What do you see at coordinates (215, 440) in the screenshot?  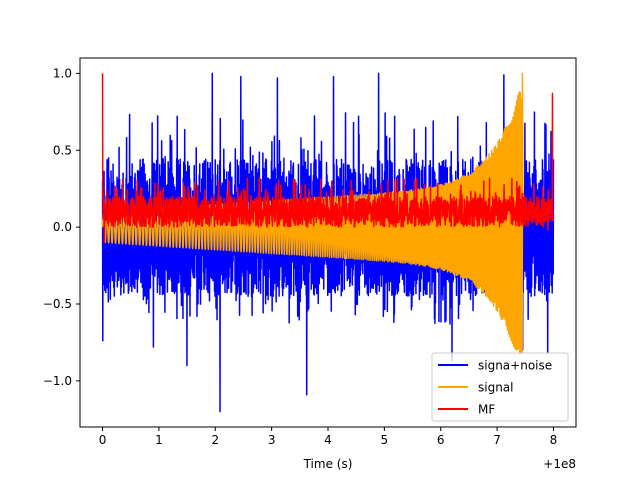 I see `x-tick-label: 2` at bounding box center [215, 440].